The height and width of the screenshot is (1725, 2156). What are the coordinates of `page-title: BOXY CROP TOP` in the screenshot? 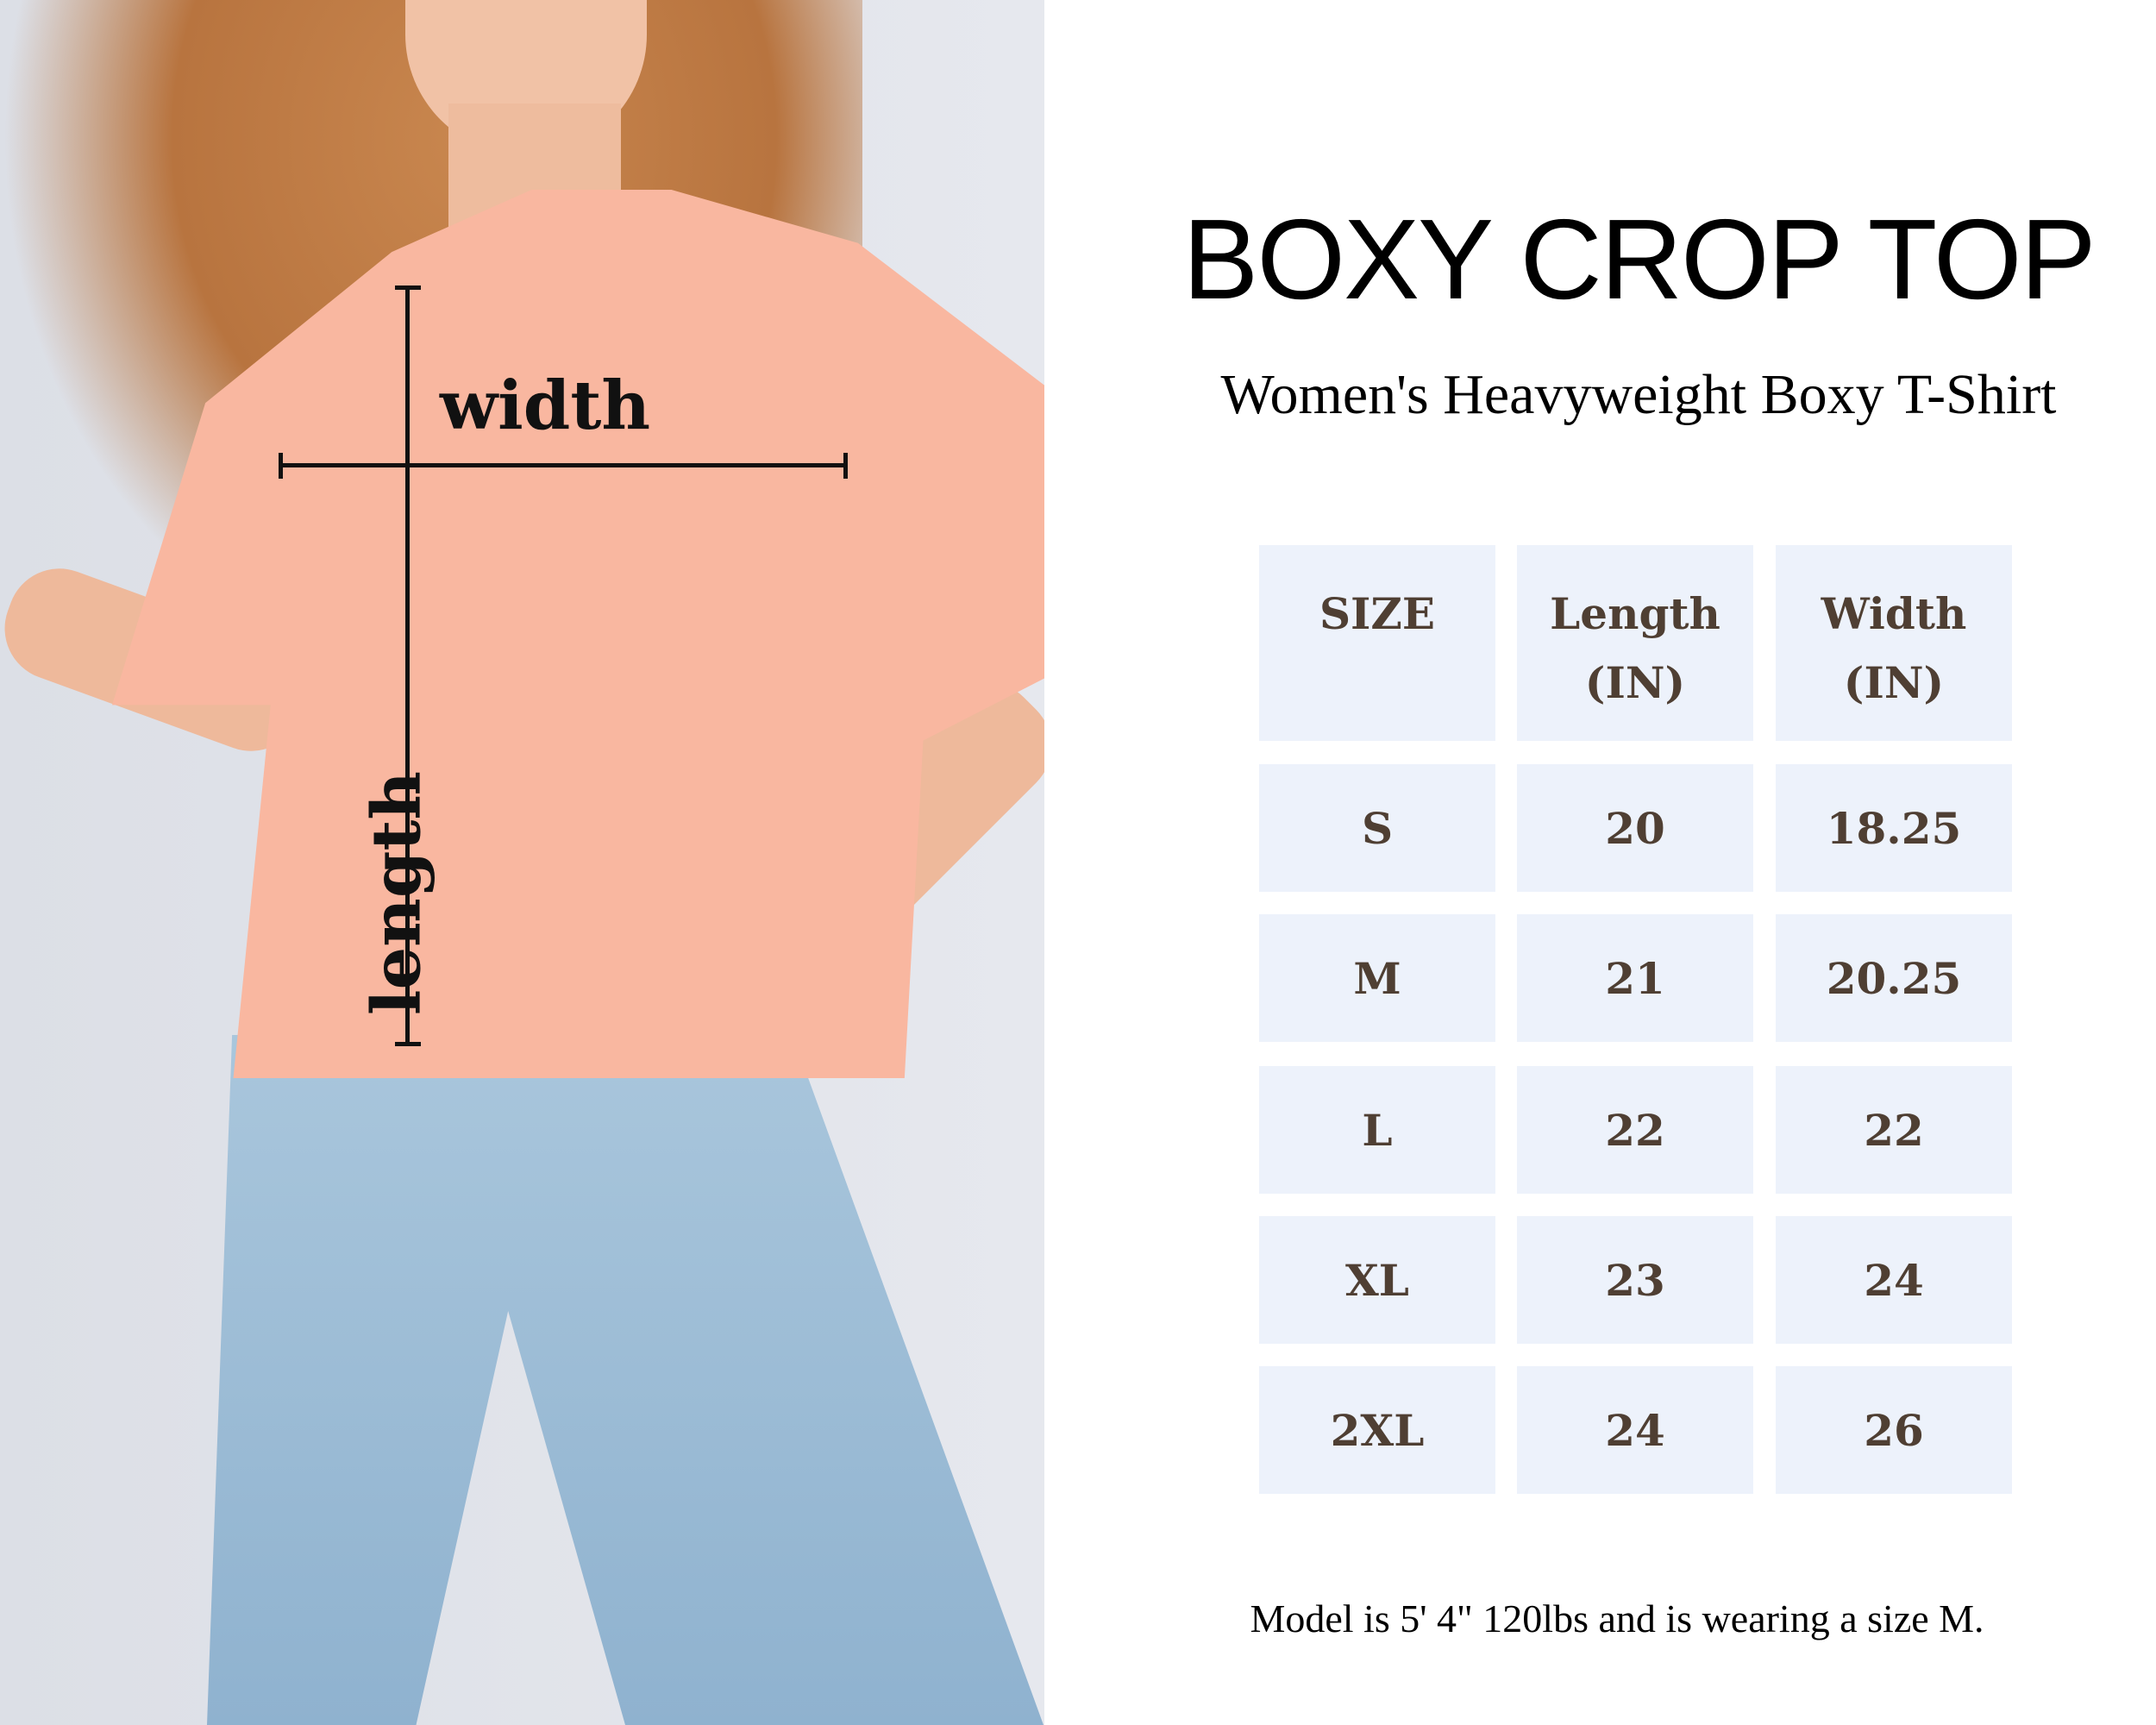 It's located at (1639, 259).